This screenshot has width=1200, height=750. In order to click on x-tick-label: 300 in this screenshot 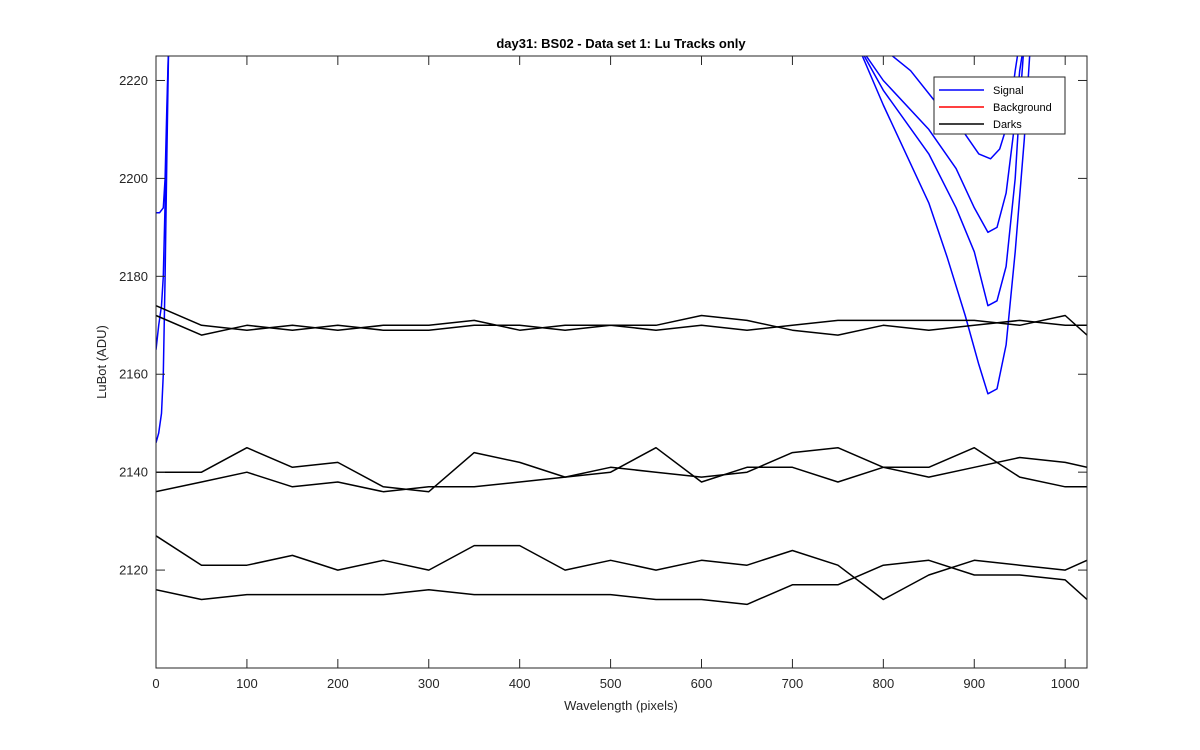, I will do `click(429, 683)`.